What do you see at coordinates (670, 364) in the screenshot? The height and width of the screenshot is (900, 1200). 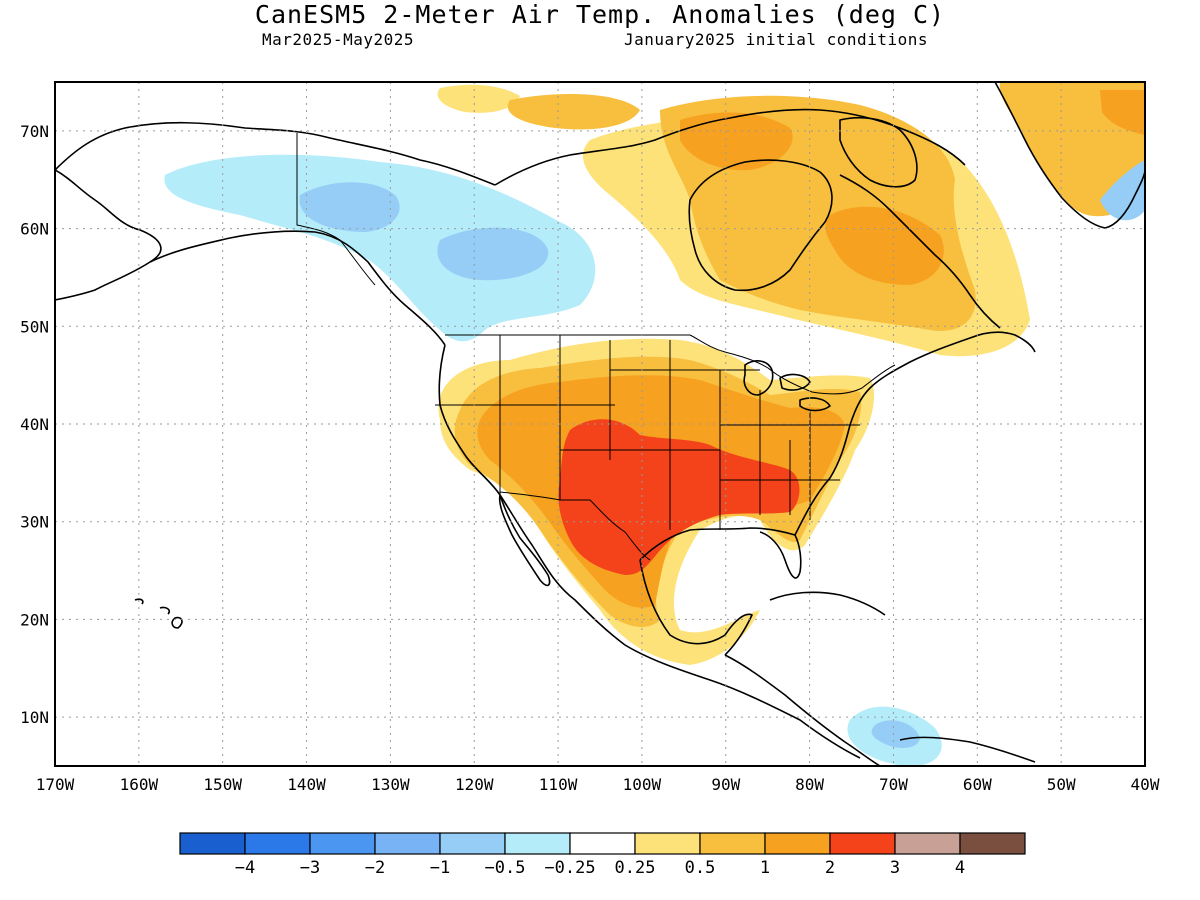 I see `border-us-canada` at bounding box center [670, 364].